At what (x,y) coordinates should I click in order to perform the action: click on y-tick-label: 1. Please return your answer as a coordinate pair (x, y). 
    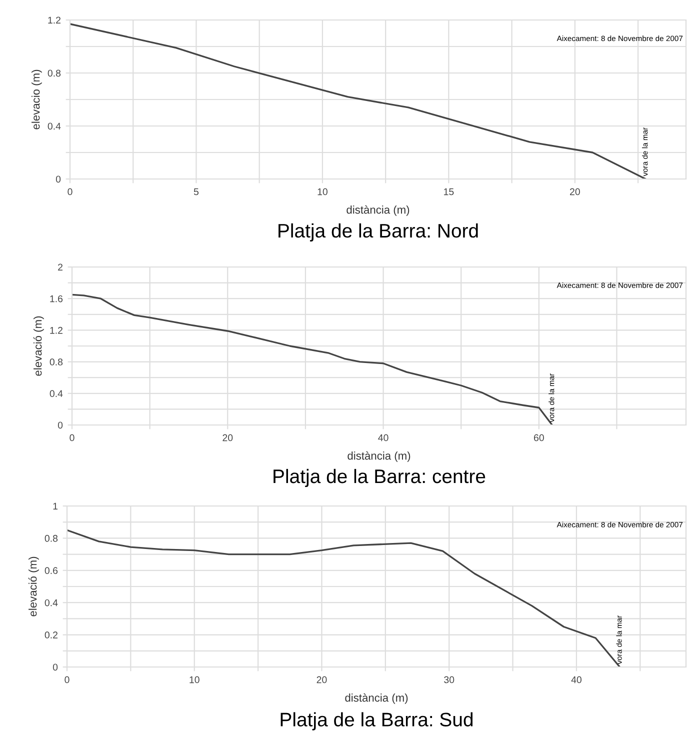
    Looking at the image, I should click on (55, 506).